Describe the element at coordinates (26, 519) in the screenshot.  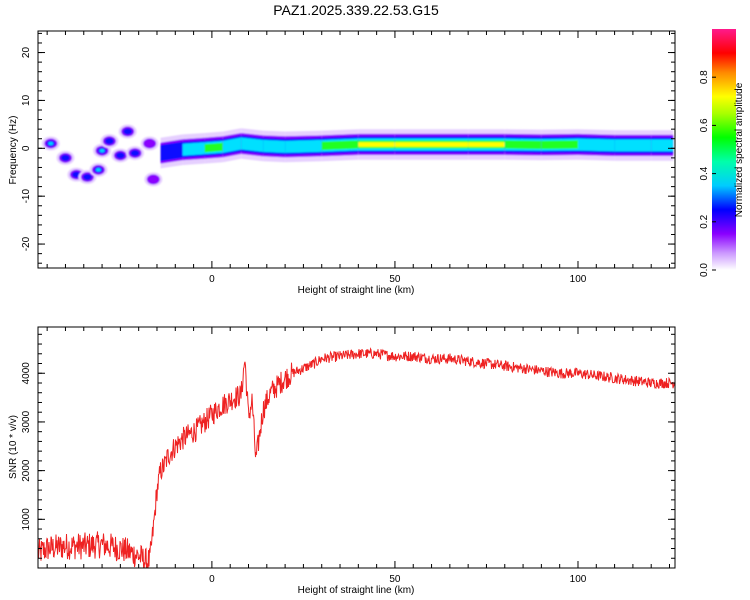
I see `snr-y-tick-label: 1000` at that location.